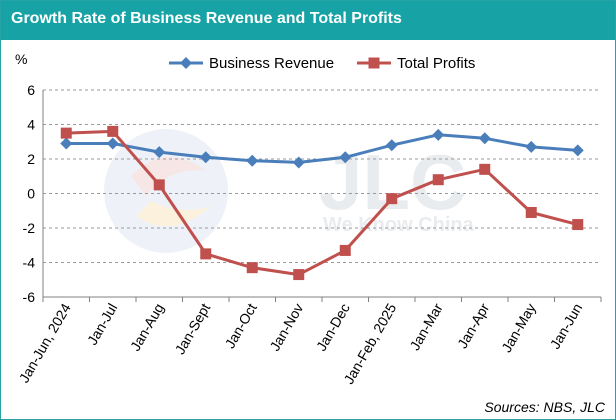 The width and height of the screenshot is (616, 420). What do you see at coordinates (544, 407) in the screenshot?
I see `source-note: Sources: NBS, JLC` at bounding box center [544, 407].